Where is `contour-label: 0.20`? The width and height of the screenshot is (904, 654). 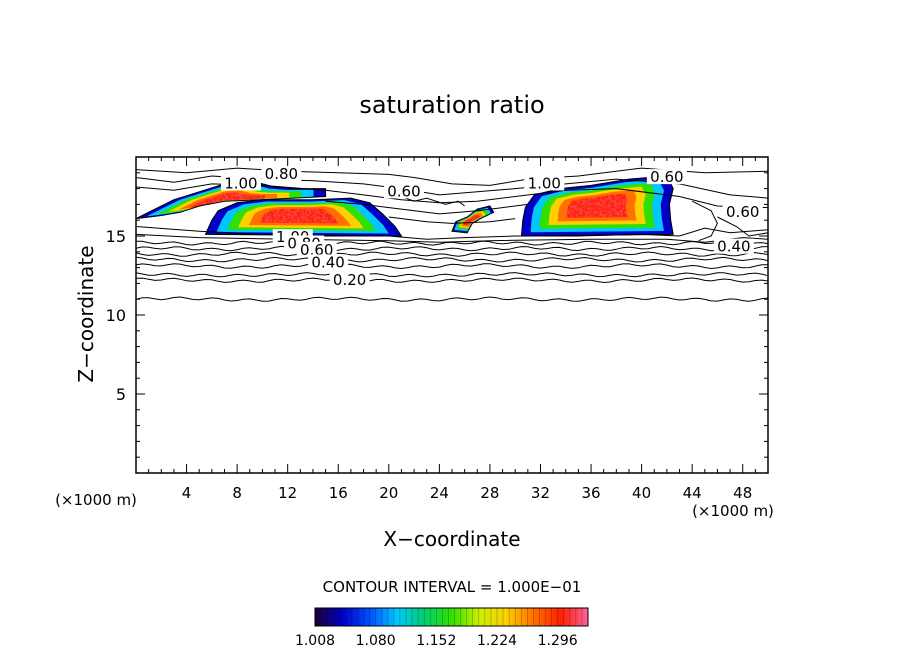 contour-label: 0.20 is located at coordinates (349, 280).